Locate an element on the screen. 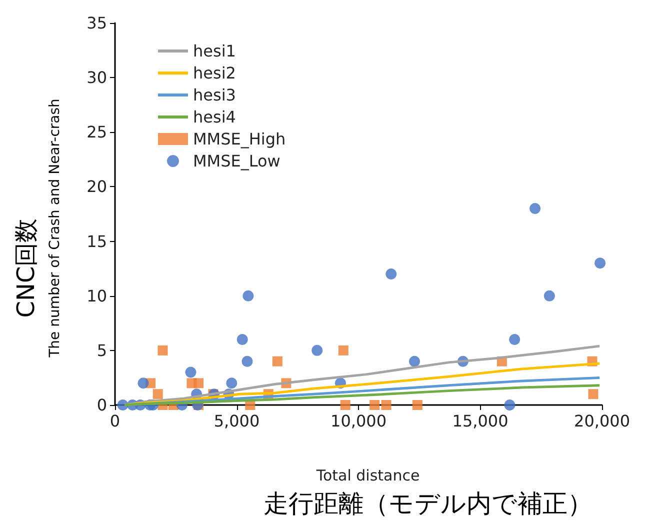 The width and height of the screenshot is (645, 526). y-tick-label: 35 is located at coordinates (96, 23).